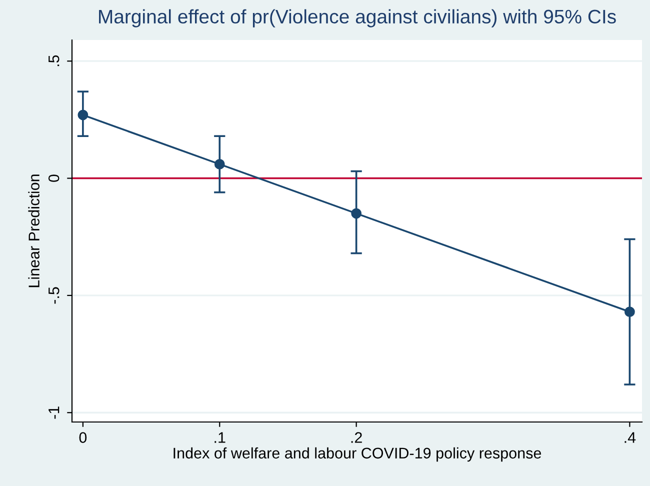 Image resolution: width=650 pixels, height=486 pixels. I want to click on x-axis-title: Index of welfare and labour COVID-19 policy response, so click(358, 454).